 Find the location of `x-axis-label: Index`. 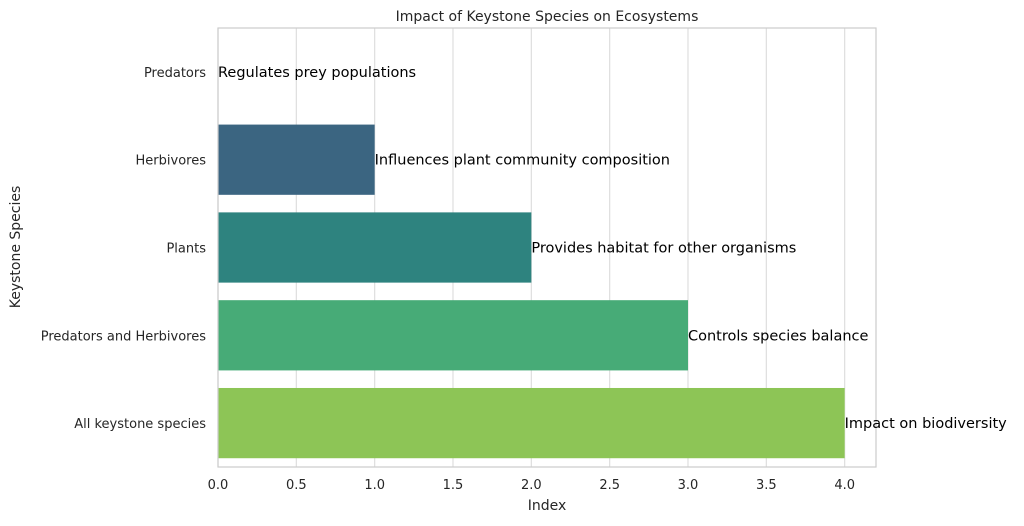

x-axis-label: Index is located at coordinates (547, 506).